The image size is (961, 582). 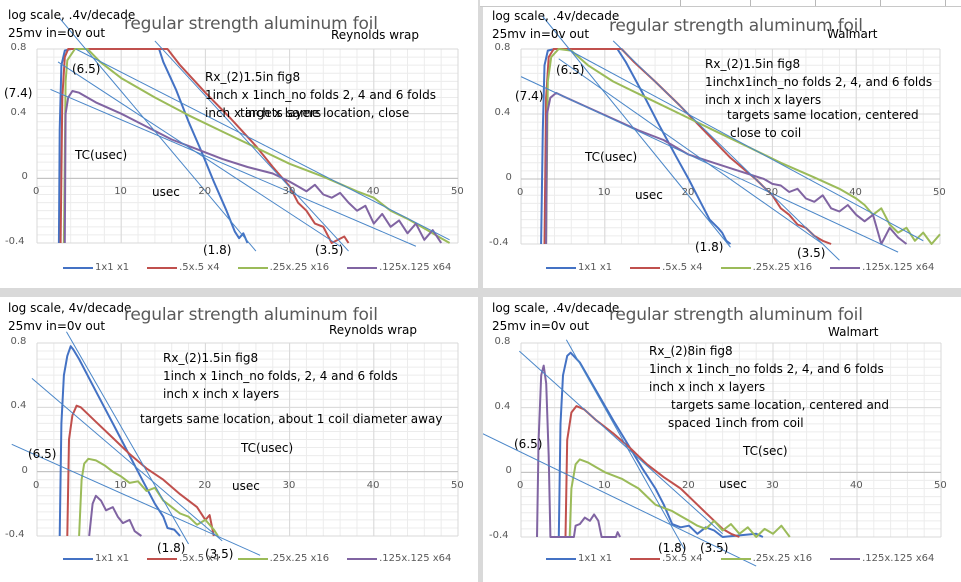 I want to click on x-tick-label: 0, so click(x=36, y=192).